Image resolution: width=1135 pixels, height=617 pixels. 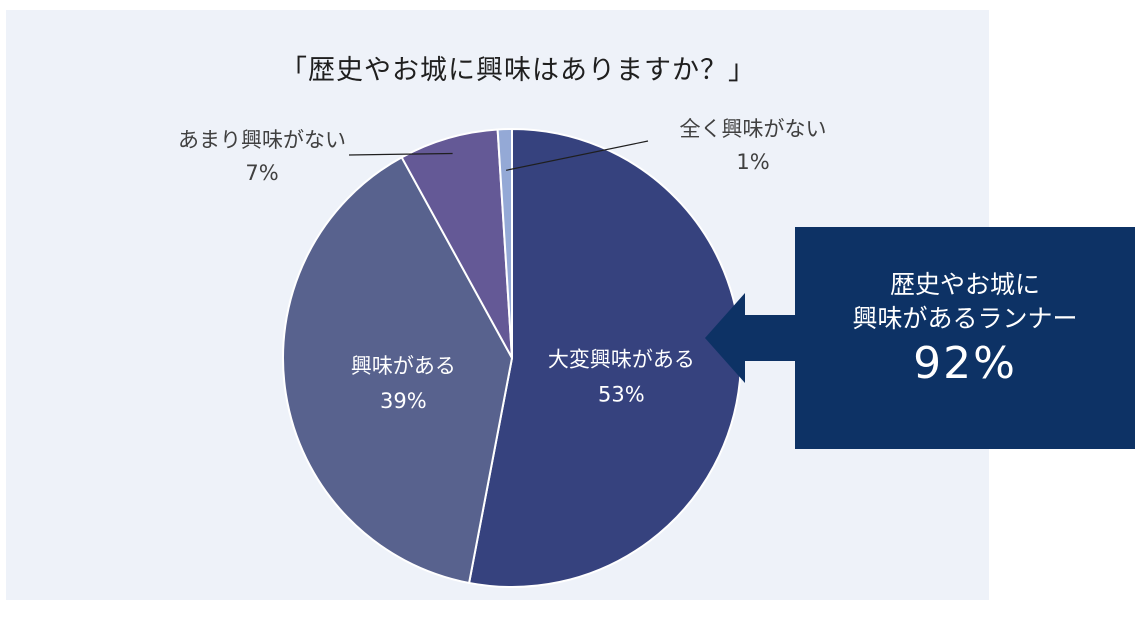 What do you see at coordinates (261, 173) in the screenshot?
I see `slice-value-2: 7%` at bounding box center [261, 173].